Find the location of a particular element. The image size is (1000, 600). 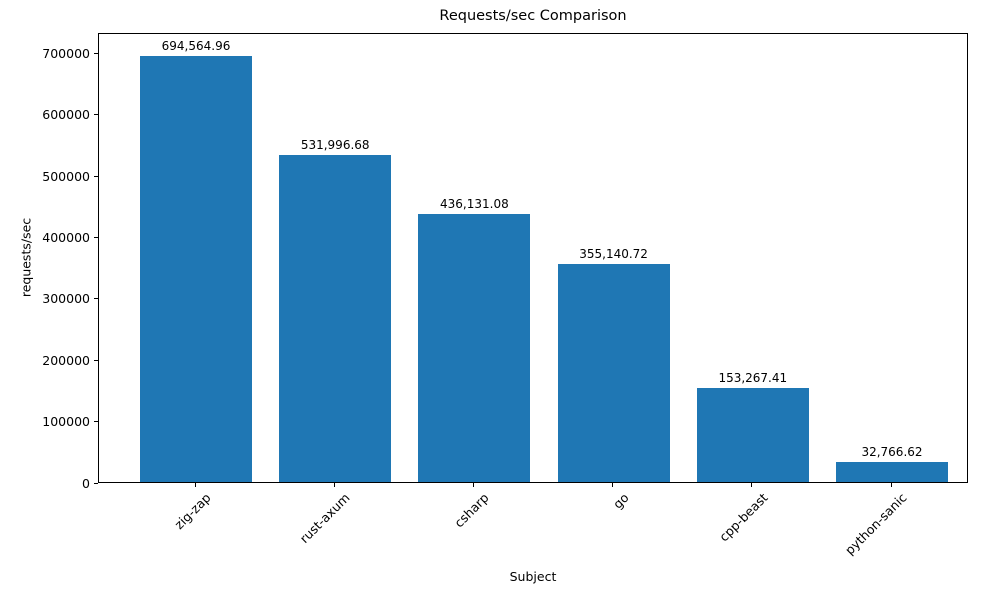

bar-value-label: 355,140.72 is located at coordinates (613, 253).